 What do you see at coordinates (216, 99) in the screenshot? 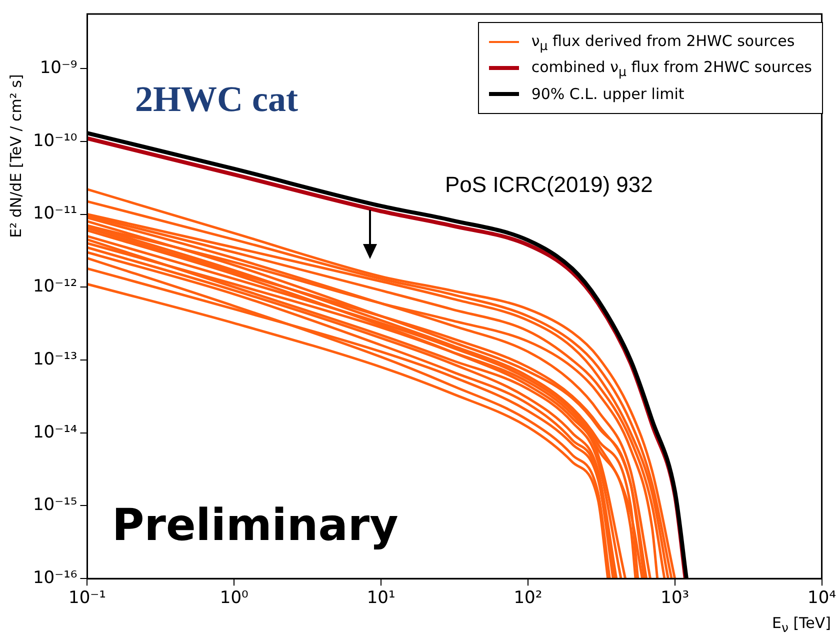
I see `annotation: 2HWC cat` at bounding box center [216, 99].